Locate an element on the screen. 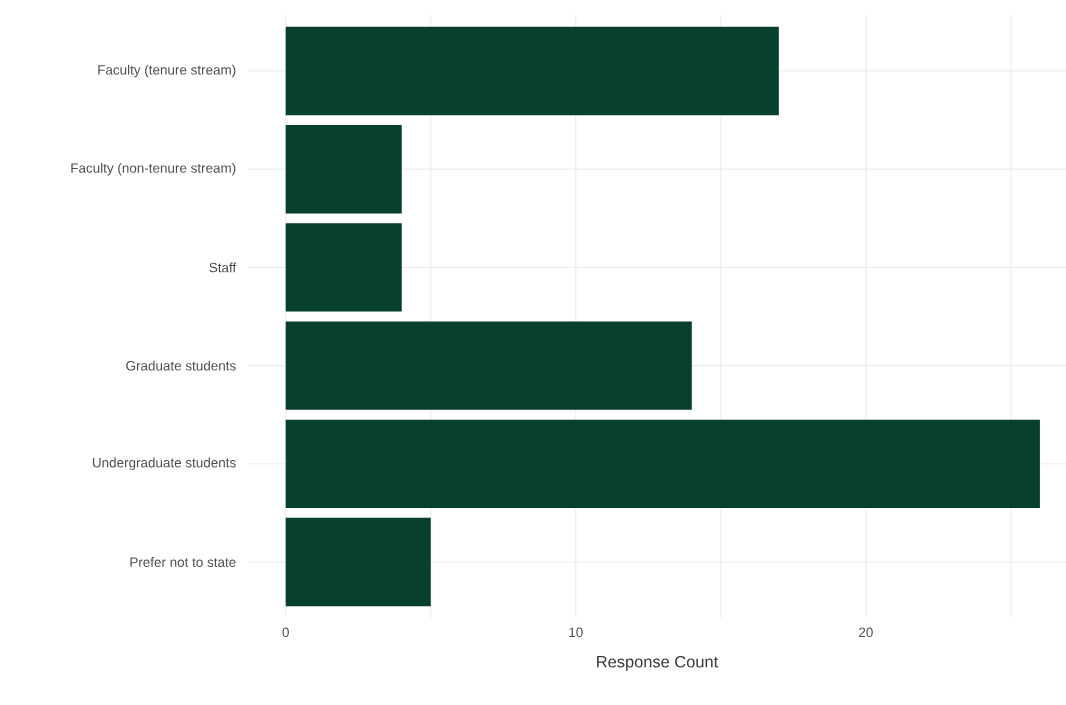 Image resolution: width=1066 pixels, height=705 pixels. x-tick-label: 10 is located at coordinates (576, 632).